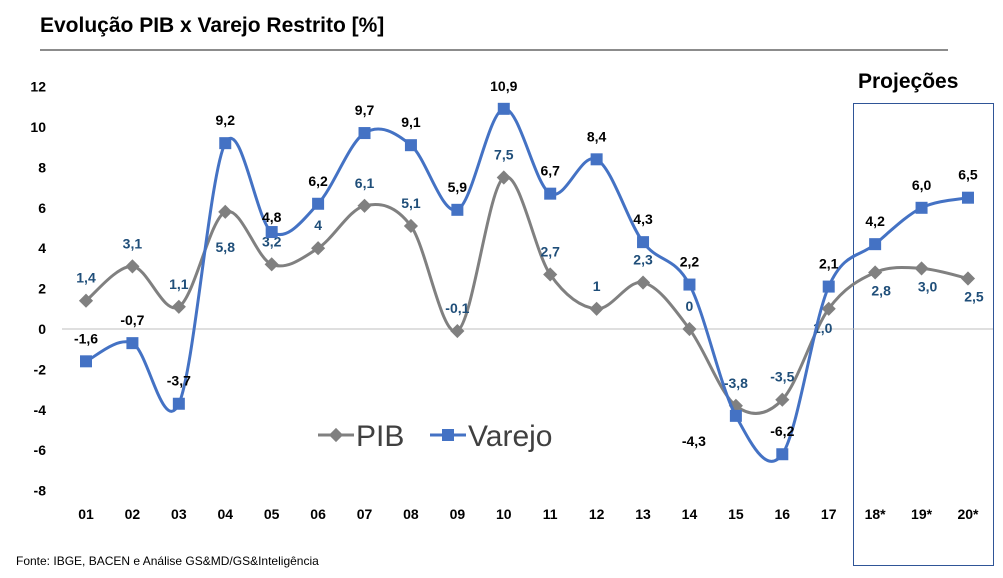 The width and height of the screenshot is (1003, 578). What do you see at coordinates (272, 514) in the screenshot?
I see `x-tick-label: 05` at bounding box center [272, 514].